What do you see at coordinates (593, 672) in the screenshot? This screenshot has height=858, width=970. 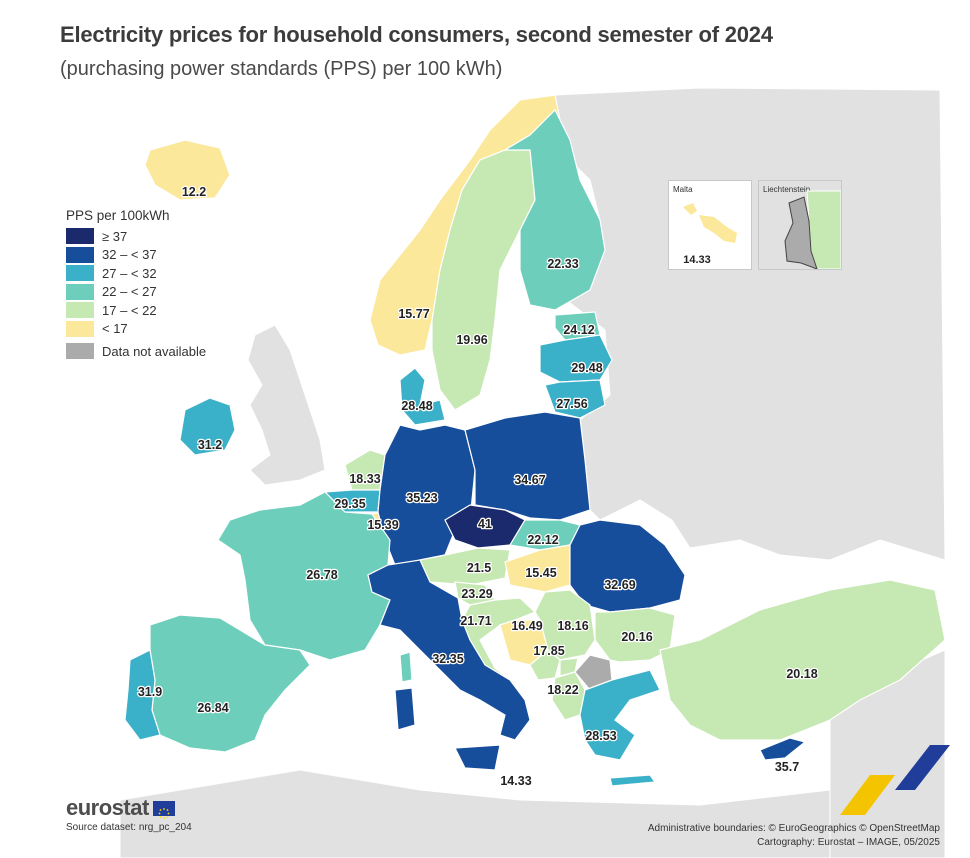 I see `region-north-macedonia` at bounding box center [593, 672].